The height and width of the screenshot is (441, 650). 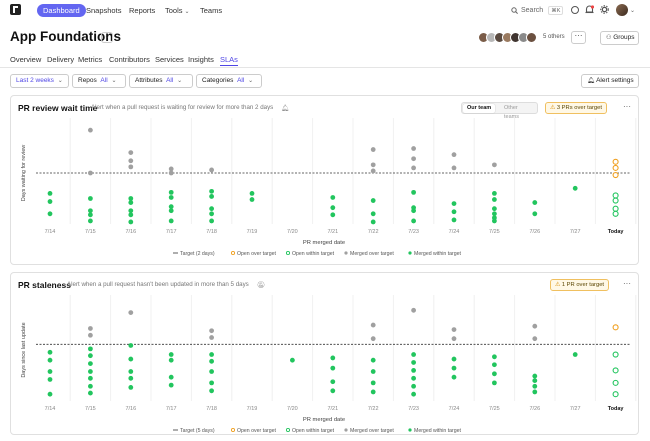 What do you see at coordinates (104, 10) in the screenshot?
I see `nav-snapshots: Snapshots` at bounding box center [104, 10].